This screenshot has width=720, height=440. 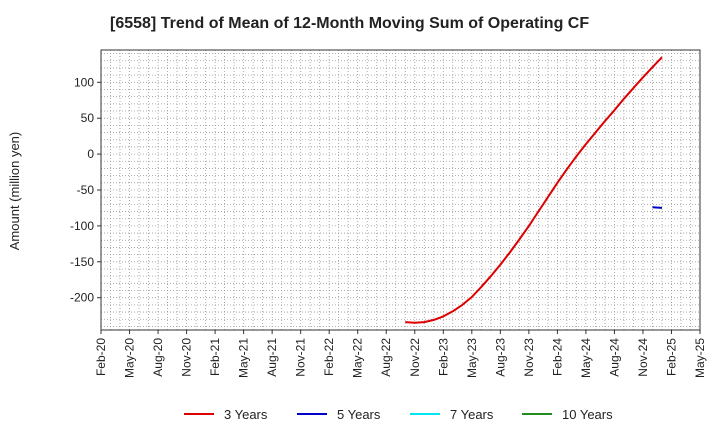 I want to click on x-tick-label: Aug-22, so click(x=386, y=357).